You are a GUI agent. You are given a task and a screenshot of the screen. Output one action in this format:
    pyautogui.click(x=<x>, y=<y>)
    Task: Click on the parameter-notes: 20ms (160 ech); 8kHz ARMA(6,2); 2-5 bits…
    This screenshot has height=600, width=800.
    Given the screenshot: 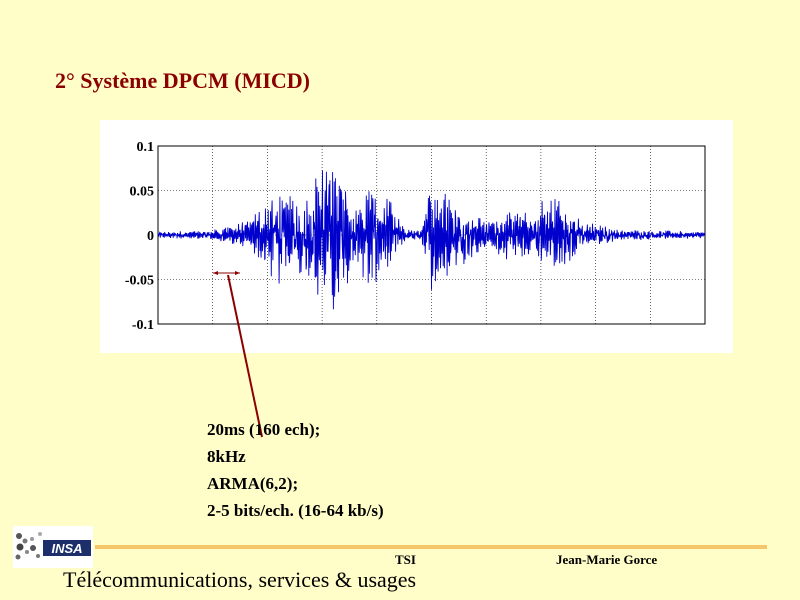 What is the action you would take?
    pyautogui.click(x=295, y=470)
    